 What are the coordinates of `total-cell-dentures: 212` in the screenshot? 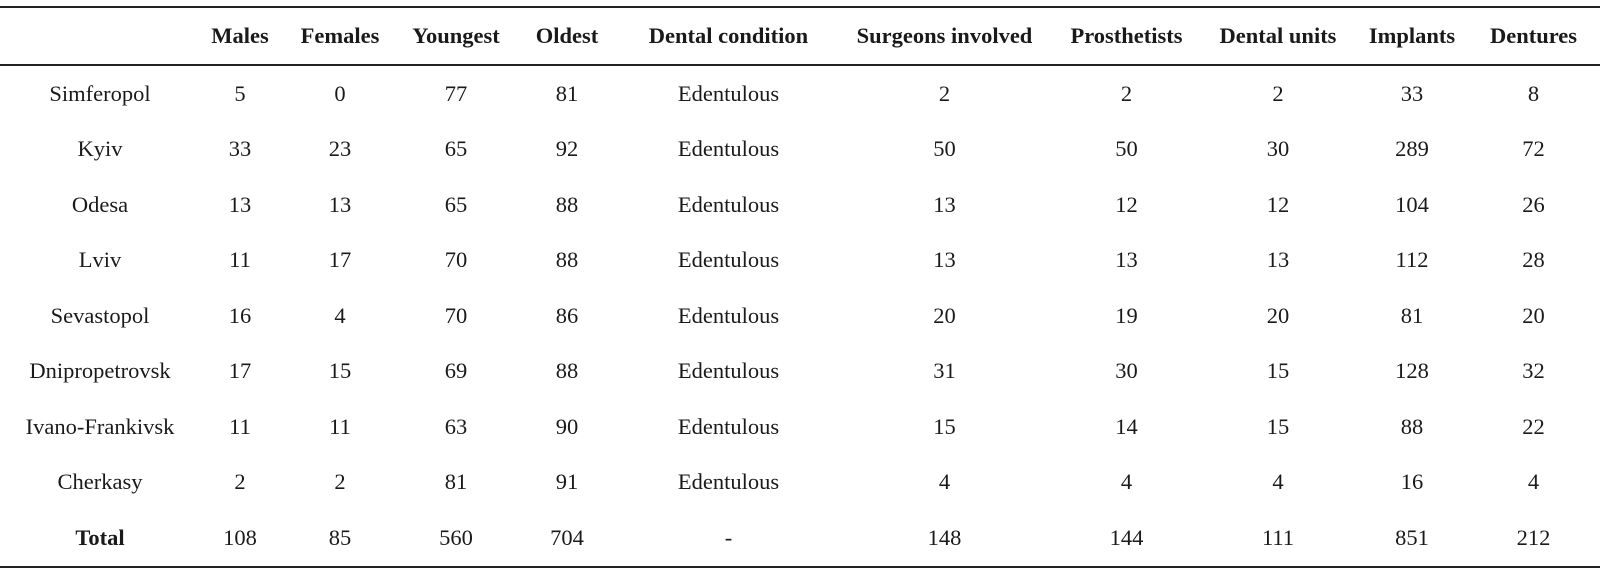 It's located at (1533, 537).